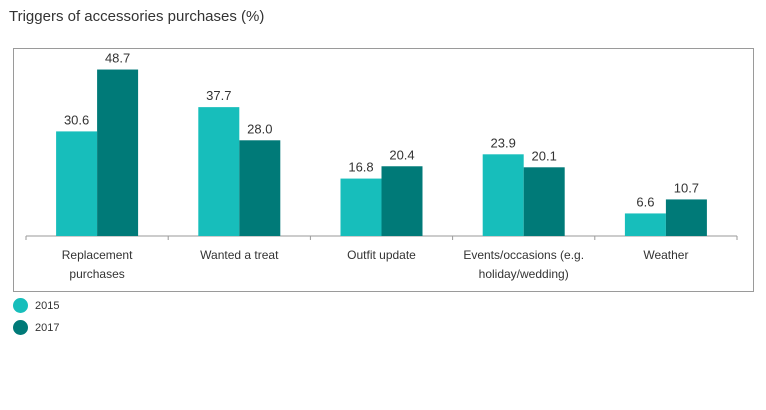  Describe the element at coordinates (97, 255) in the screenshot. I see `x-tick-label: Replacement` at that location.